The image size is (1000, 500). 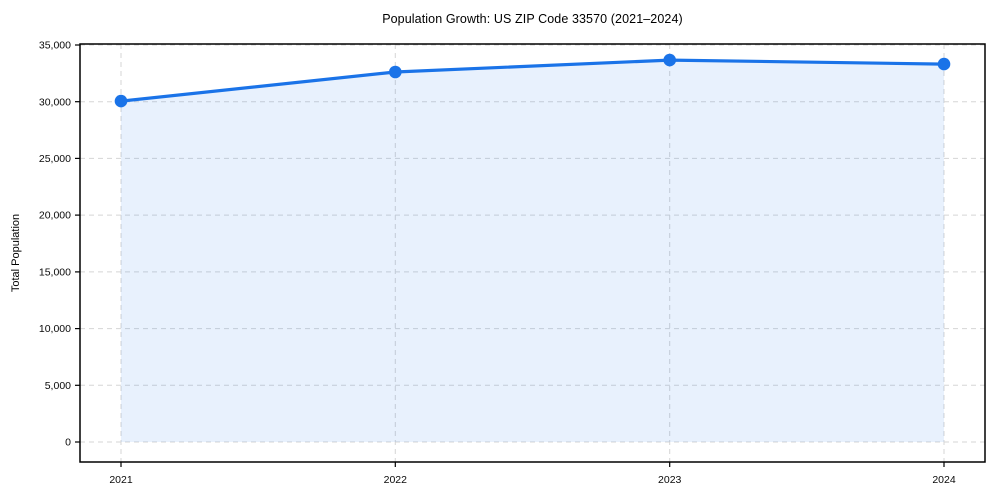 What do you see at coordinates (944, 64) in the screenshot?
I see `data-point-2024` at bounding box center [944, 64].